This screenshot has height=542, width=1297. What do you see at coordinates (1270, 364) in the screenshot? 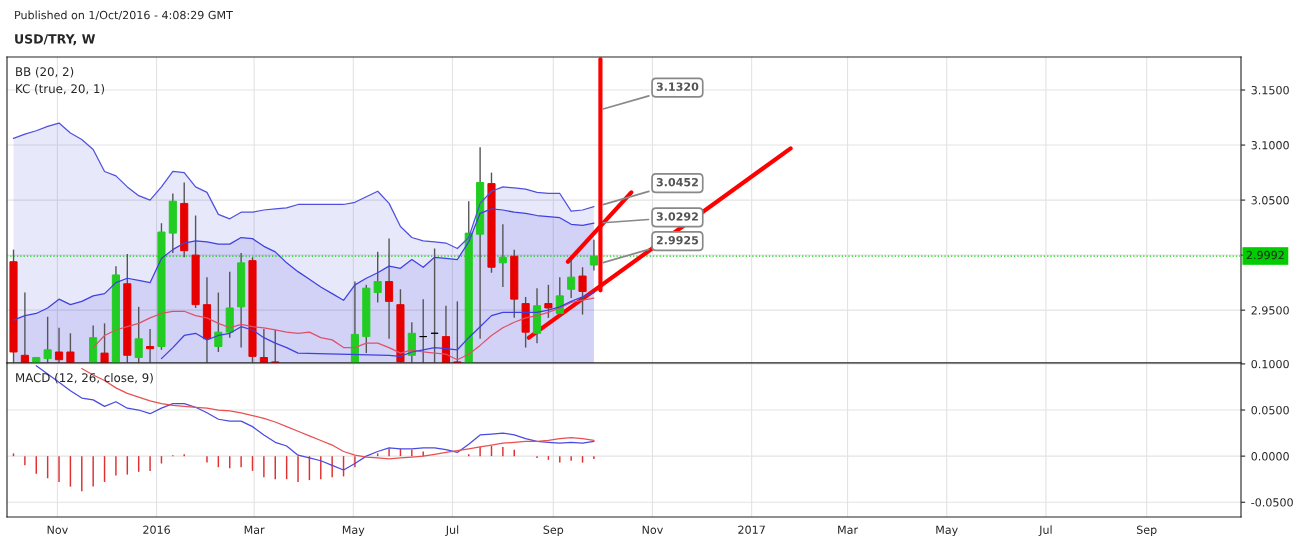
I see `y-tick-label: 0.1000` at bounding box center [1270, 364].